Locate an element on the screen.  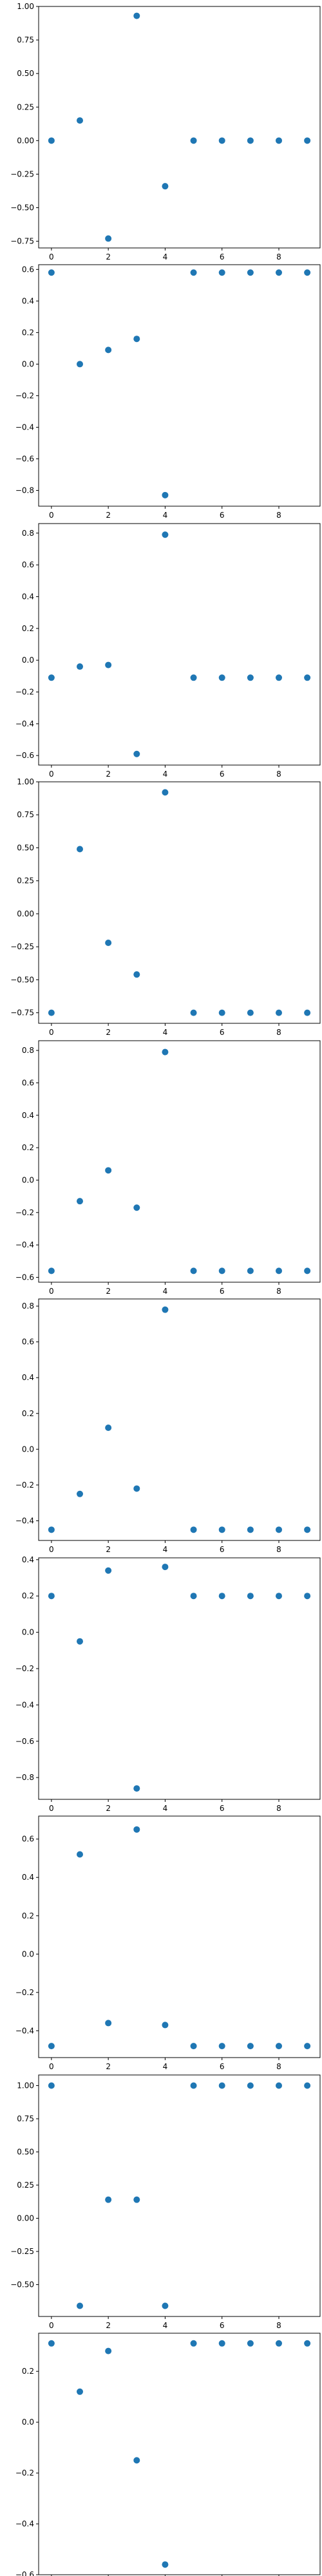
y-tick-label: 0.00 is located at coordinates (26, 913).